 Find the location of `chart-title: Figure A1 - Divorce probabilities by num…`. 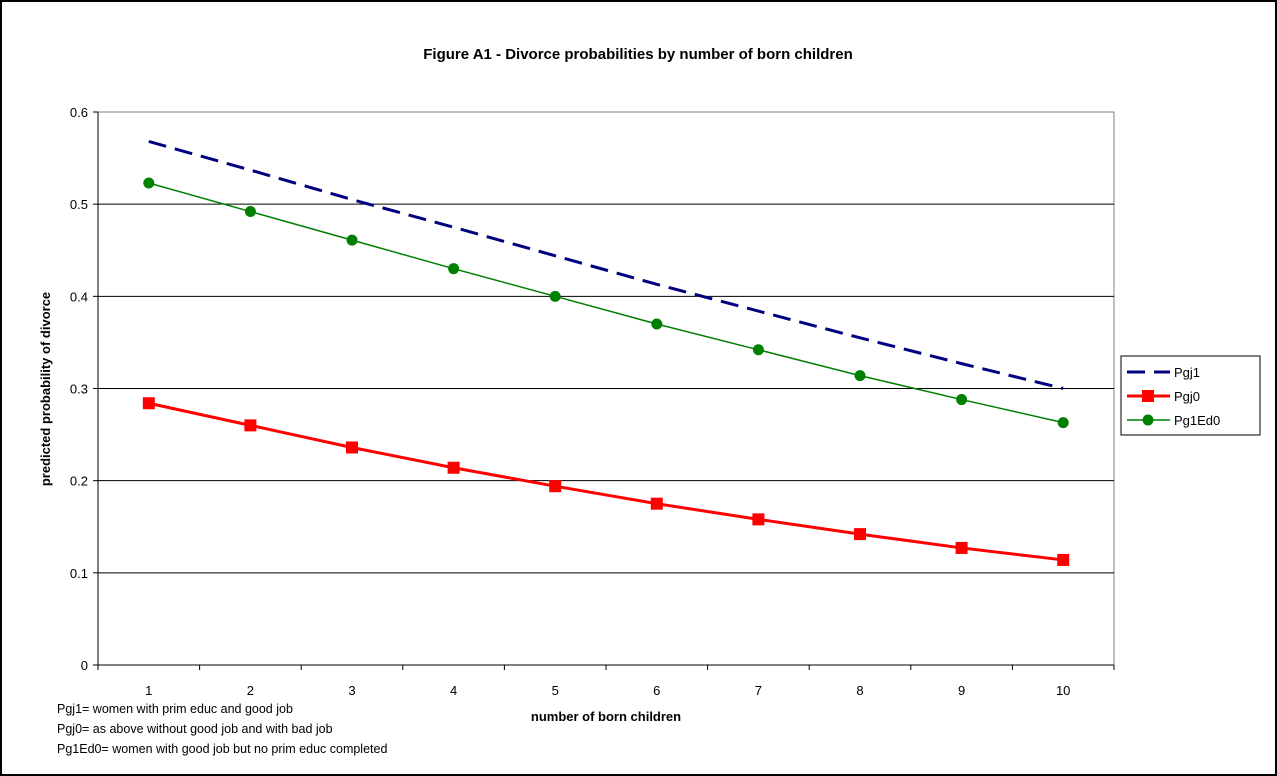

chart-title: Figure A1 - Divorce probabilities by num… is located at coordinates (638, 54).